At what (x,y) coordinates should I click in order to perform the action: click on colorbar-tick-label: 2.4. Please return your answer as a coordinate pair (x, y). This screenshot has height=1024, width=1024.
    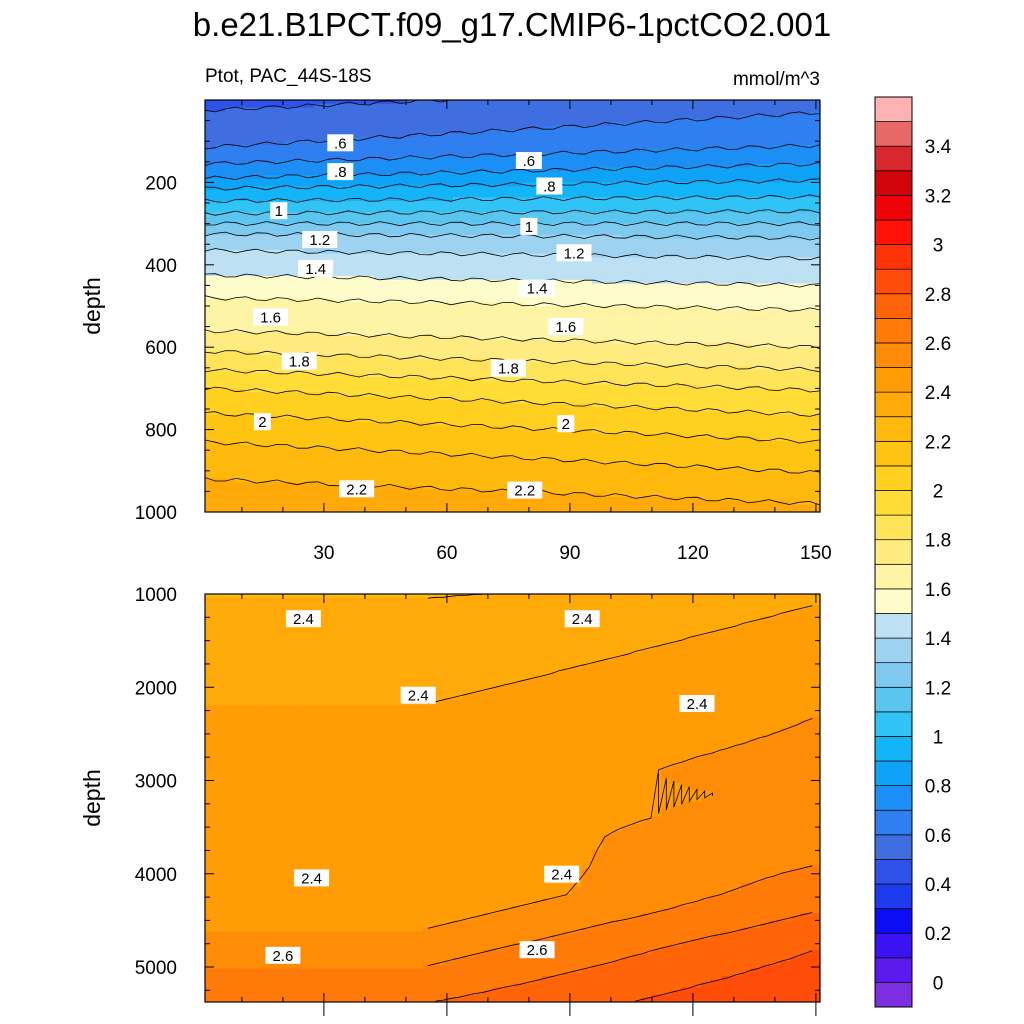
    Looking at the image, I should click on (938, 393).